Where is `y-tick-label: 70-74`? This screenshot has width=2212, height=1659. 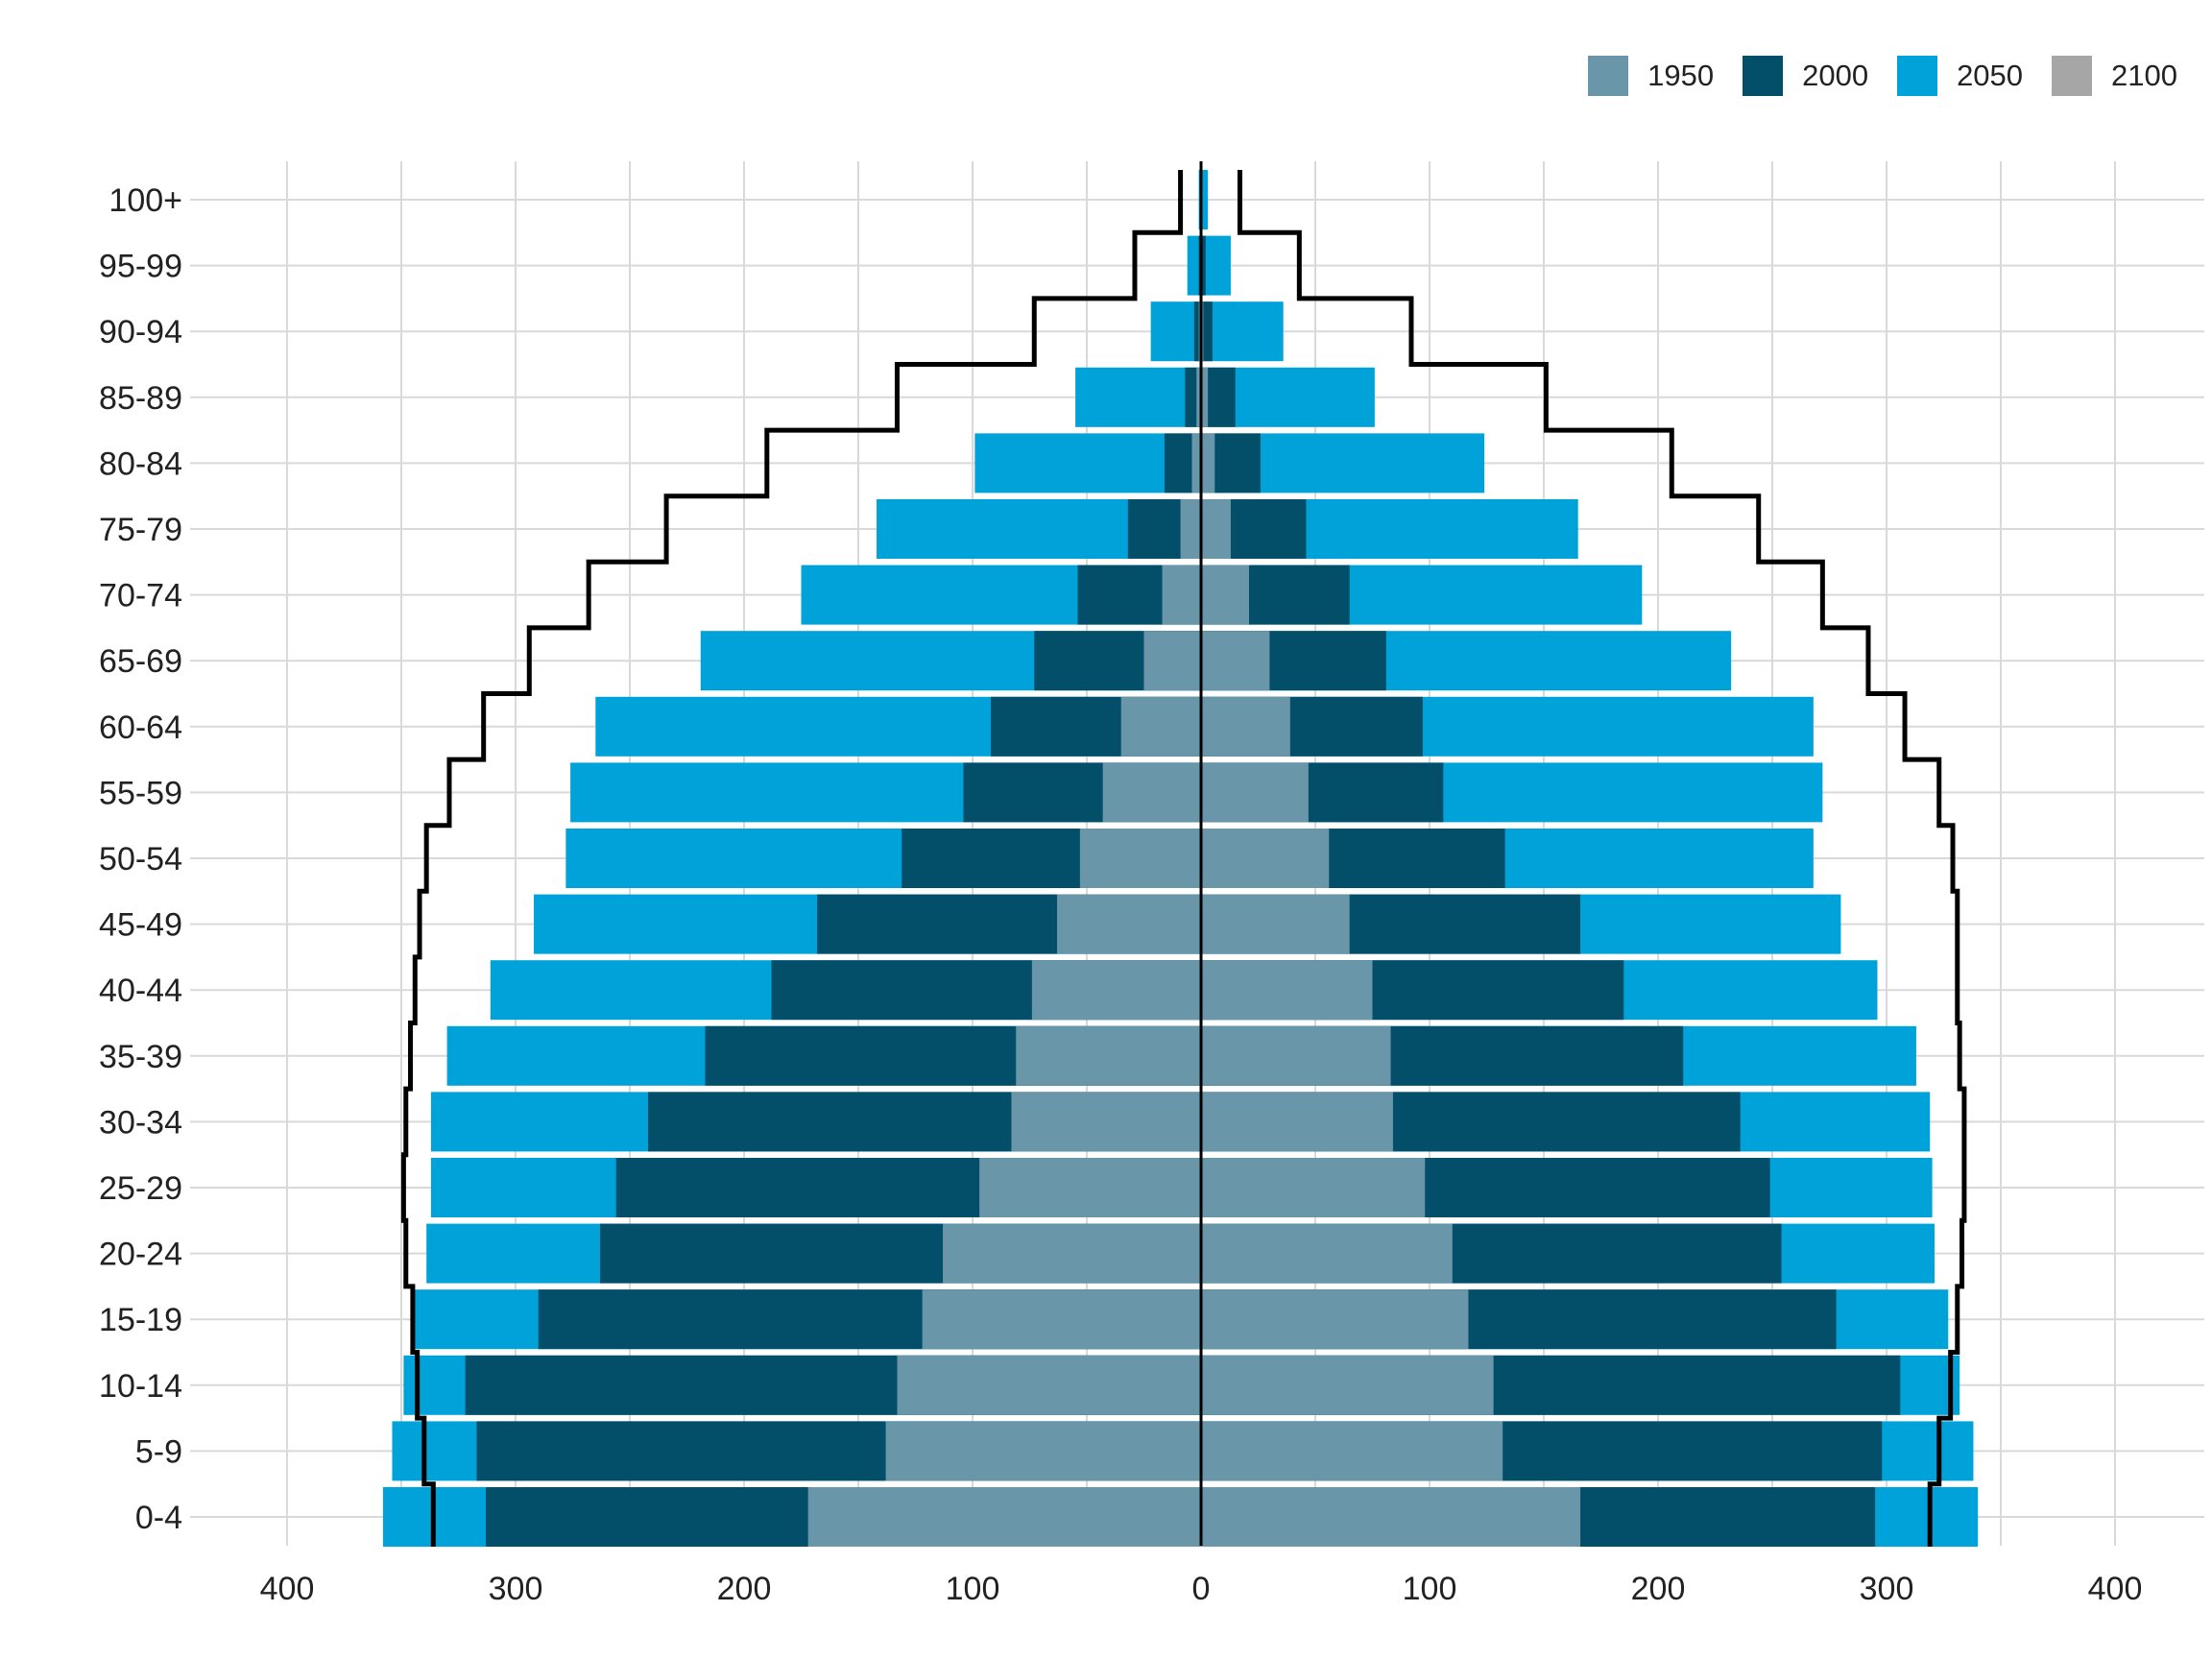
y-tick-label: 70-74 is located at coordinates (140, 596).